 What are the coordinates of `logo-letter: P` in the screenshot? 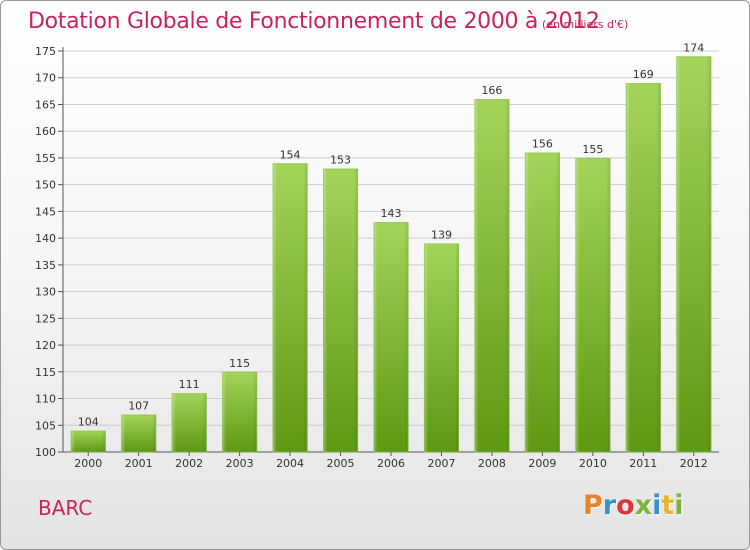 It's located at (593, 505).